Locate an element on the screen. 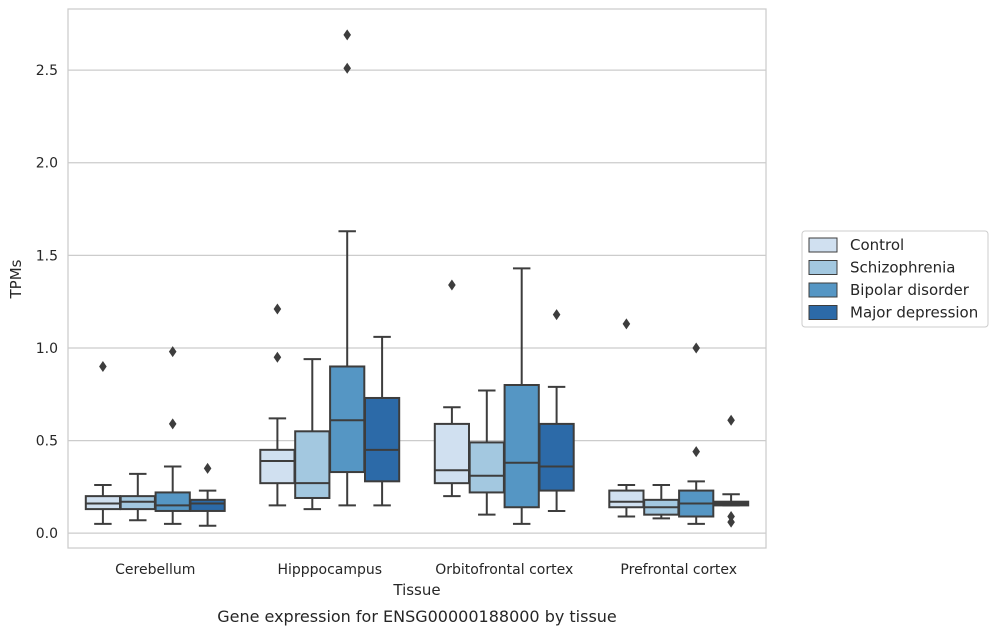 The width and height of the screenshot is (997, 634). legend-frame is located at coordinates (895, 279).